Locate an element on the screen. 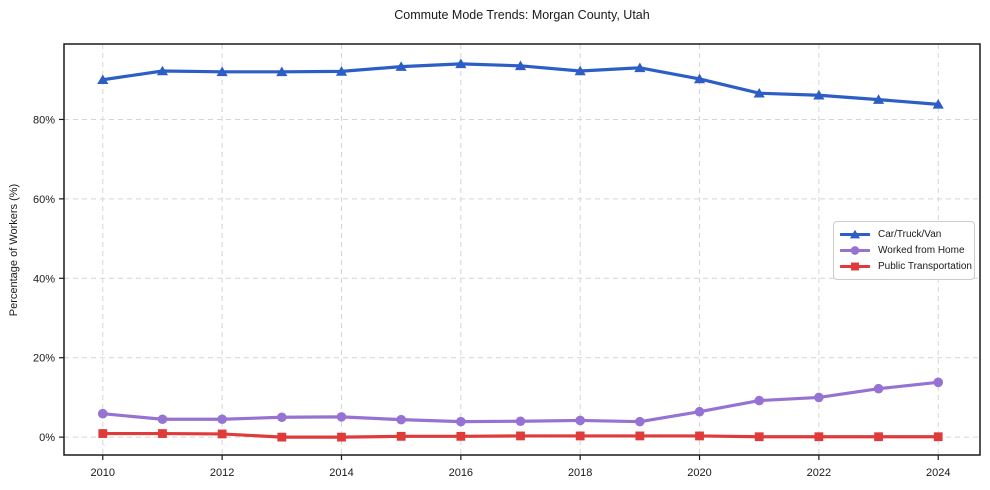 This screenshot has width=990, height=490. triangle-marker-icon is located at coordinates (855, 234).